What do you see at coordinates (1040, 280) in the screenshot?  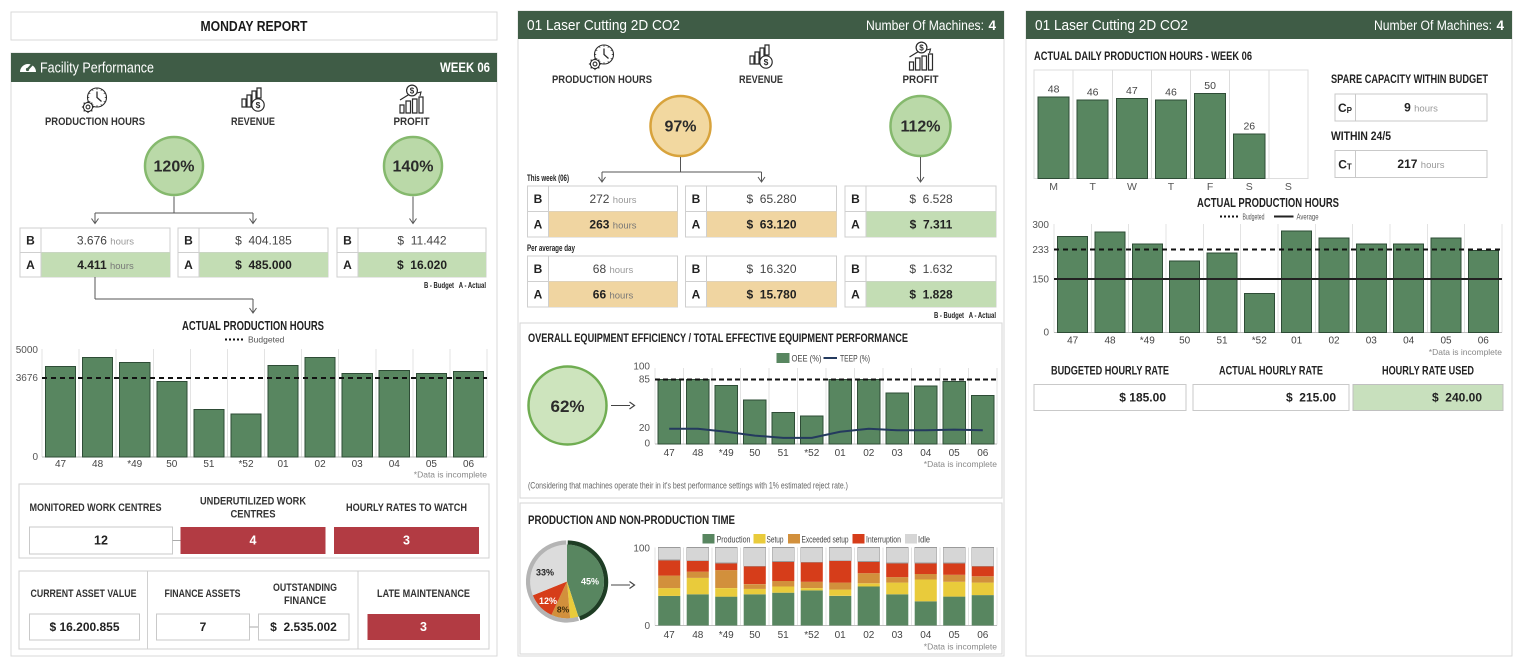 I see `svg-text: 150` at bounding box center [1040, 280].